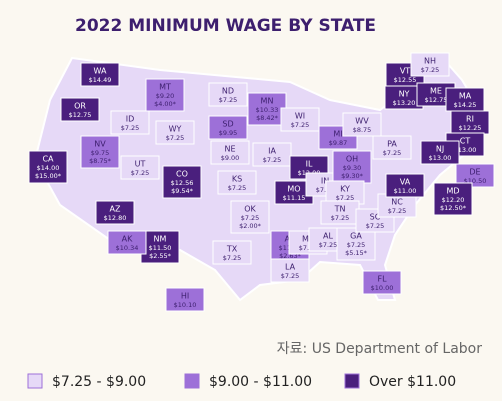 Image resolution: width=502 pixels, height=401 pixels. Describe the element at coordinates (397, 202) in the screenshot. I see `state-code: NC` at that location.